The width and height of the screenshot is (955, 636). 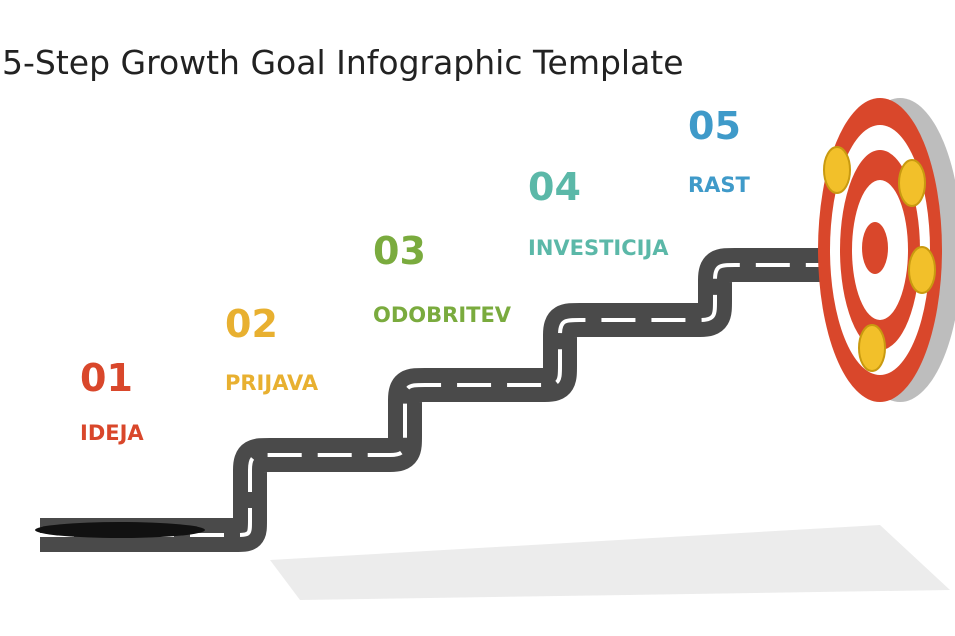 I want to click on step-label: PRIJAVA, so click(x=272, y=383).